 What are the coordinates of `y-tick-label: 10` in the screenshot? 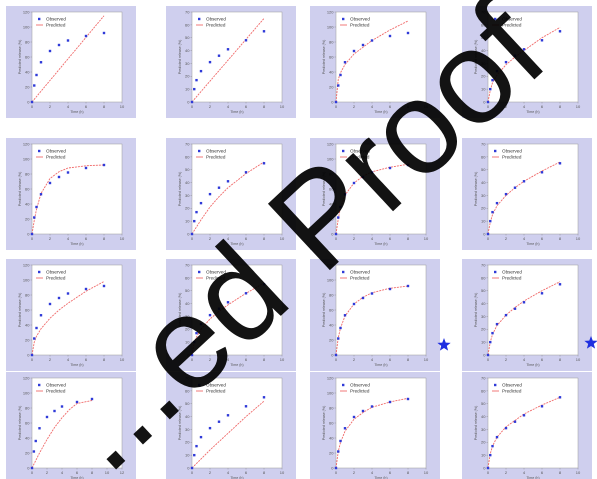 It's located at (187, 221).